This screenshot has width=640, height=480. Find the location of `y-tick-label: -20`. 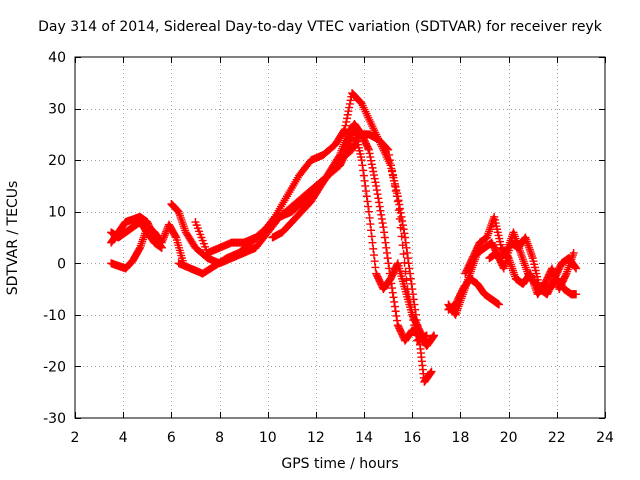

y-tick-label: -20 is located at coordinates (54, 367).